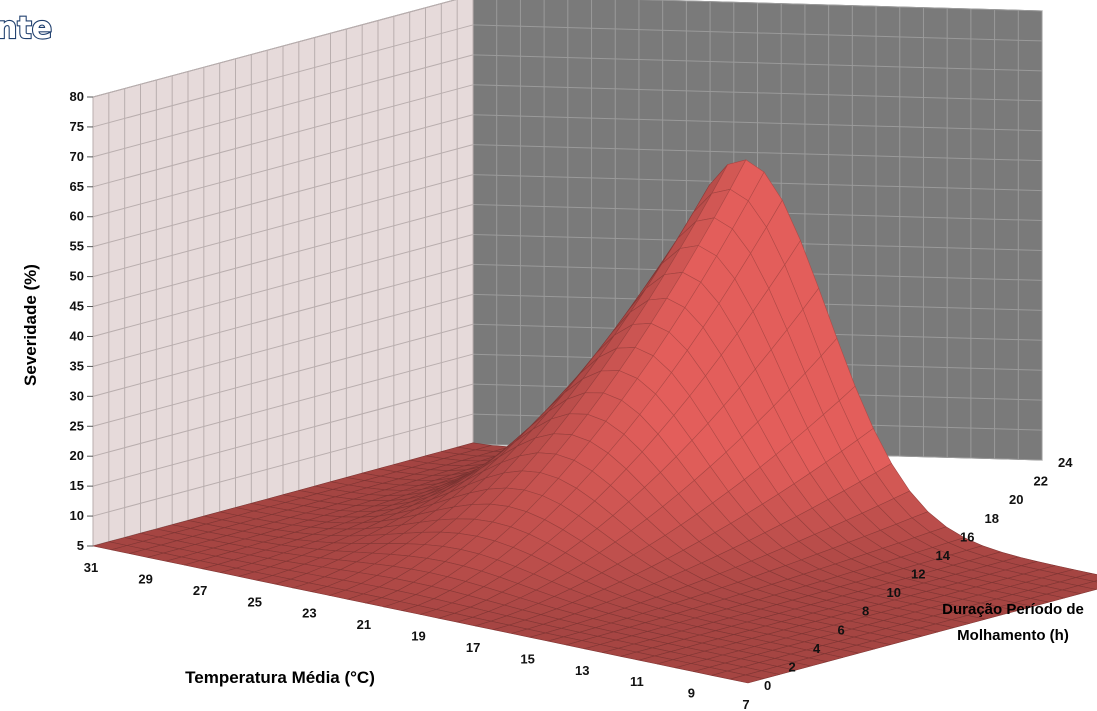  What do you see at coordinates (746, 679) in the screenshot?
I see `surface-patch` at bounding box center [746, 679].